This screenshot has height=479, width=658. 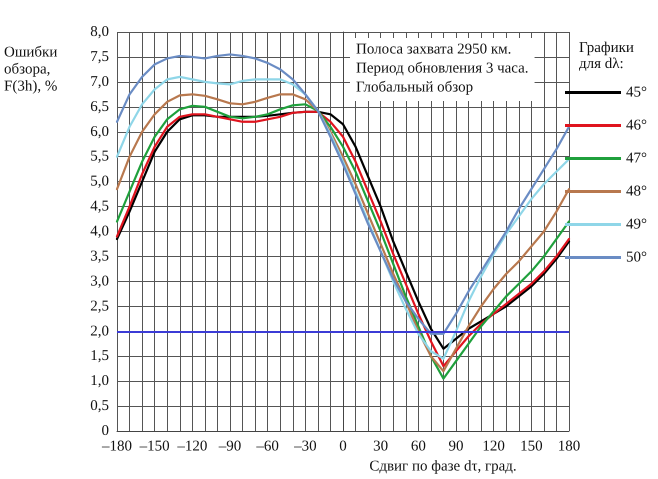 I want to click on y-tick-label: 7,5, so click(x=99, y=56).